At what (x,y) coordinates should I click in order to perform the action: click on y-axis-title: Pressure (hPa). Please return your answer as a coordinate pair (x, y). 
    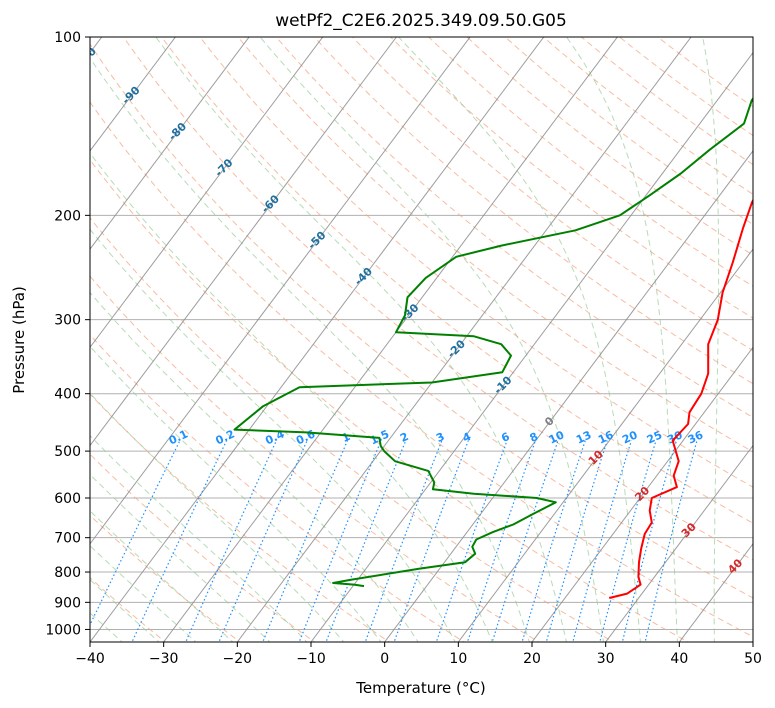
    Looking at the image, I should click on (19, 340).